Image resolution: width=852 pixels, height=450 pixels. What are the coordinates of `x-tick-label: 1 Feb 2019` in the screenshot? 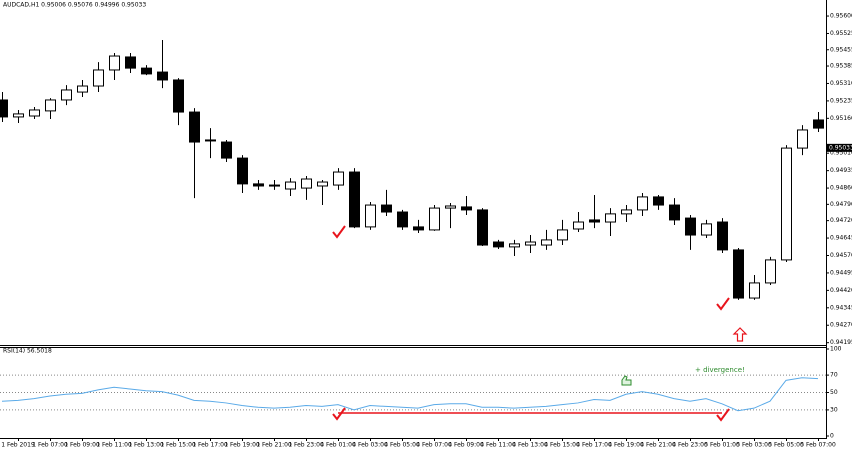 It's located at (18, 445).